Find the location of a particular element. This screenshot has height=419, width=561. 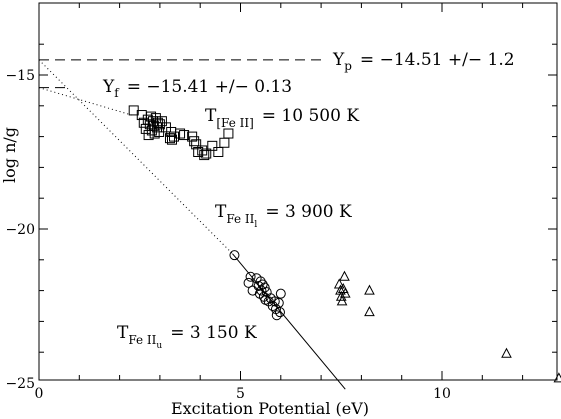

y-tick-label: −15 is located at coordinates (20, 76).